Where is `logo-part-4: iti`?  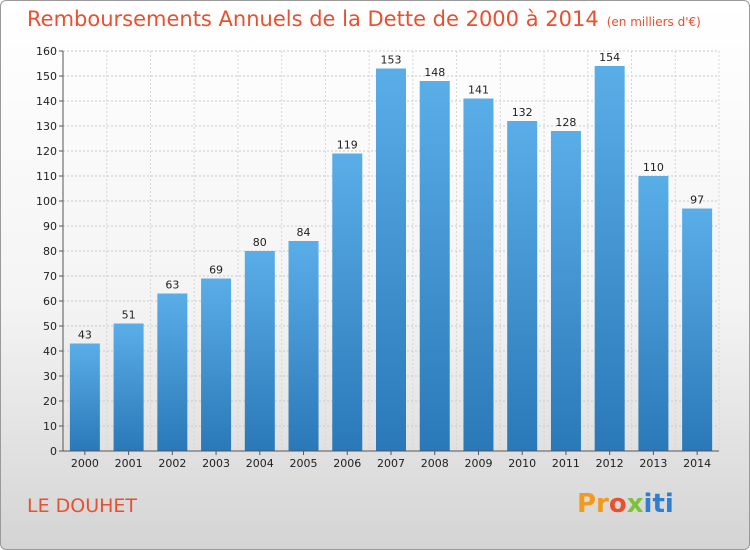
logo-part-4: iti is located at coordinates (658, 504).